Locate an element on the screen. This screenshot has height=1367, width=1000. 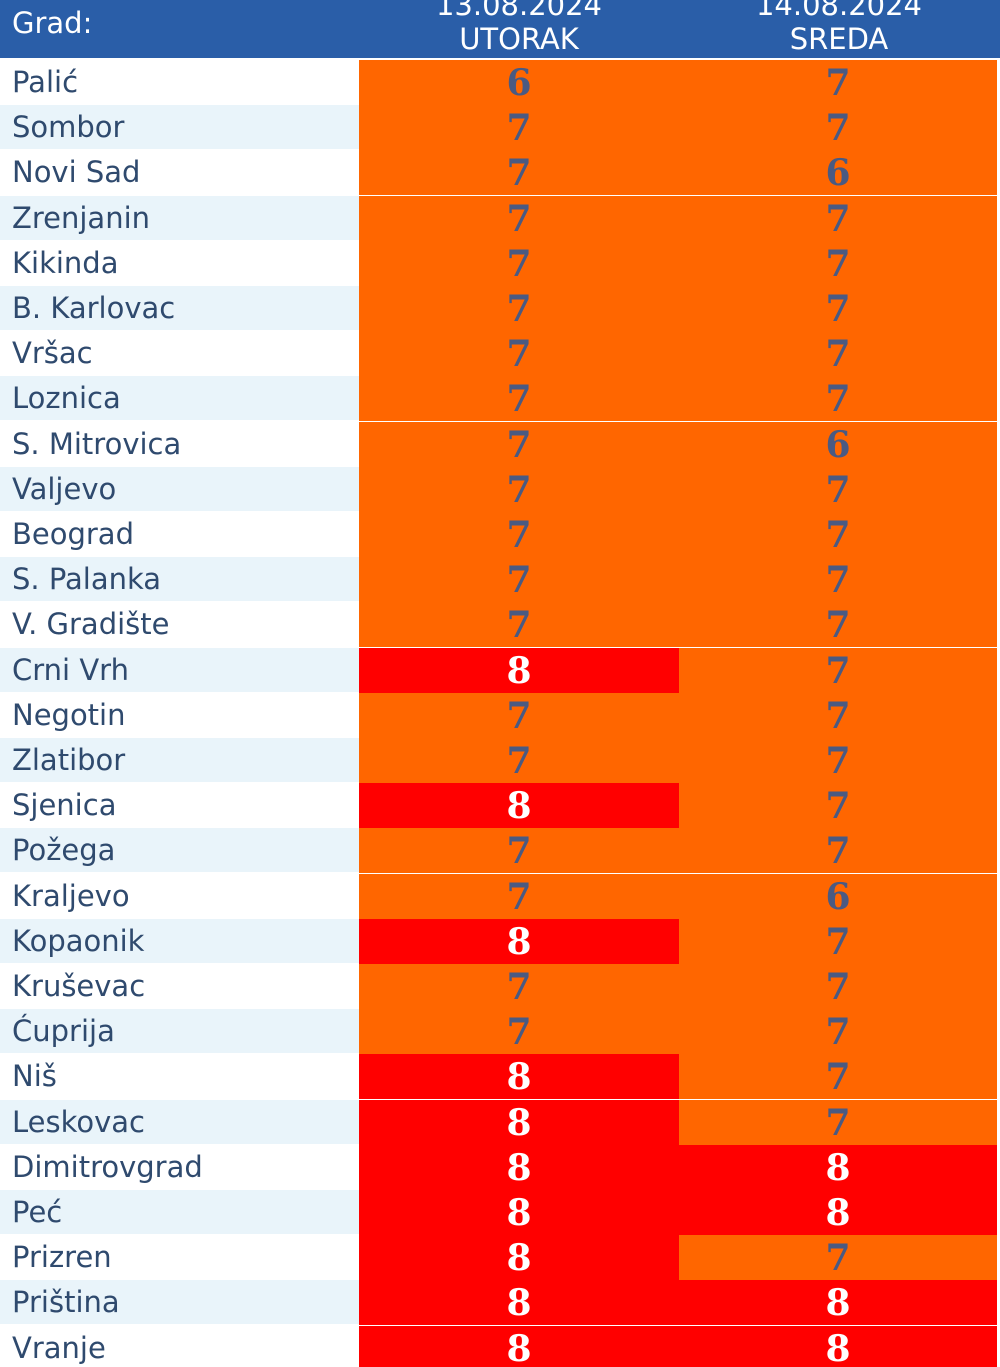
city-name: Dimitrovgrad is located at coordinates (179, 1167).